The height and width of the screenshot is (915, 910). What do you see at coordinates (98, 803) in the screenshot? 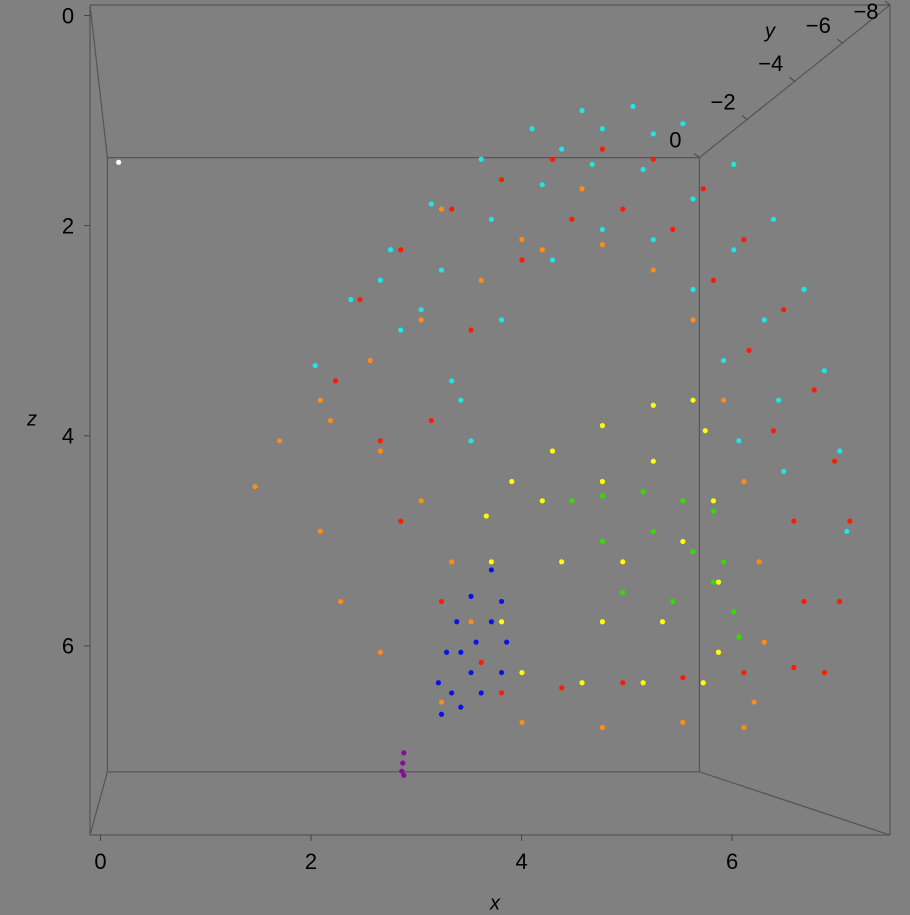
I see `box-edge` at bounding box center [98, 803].